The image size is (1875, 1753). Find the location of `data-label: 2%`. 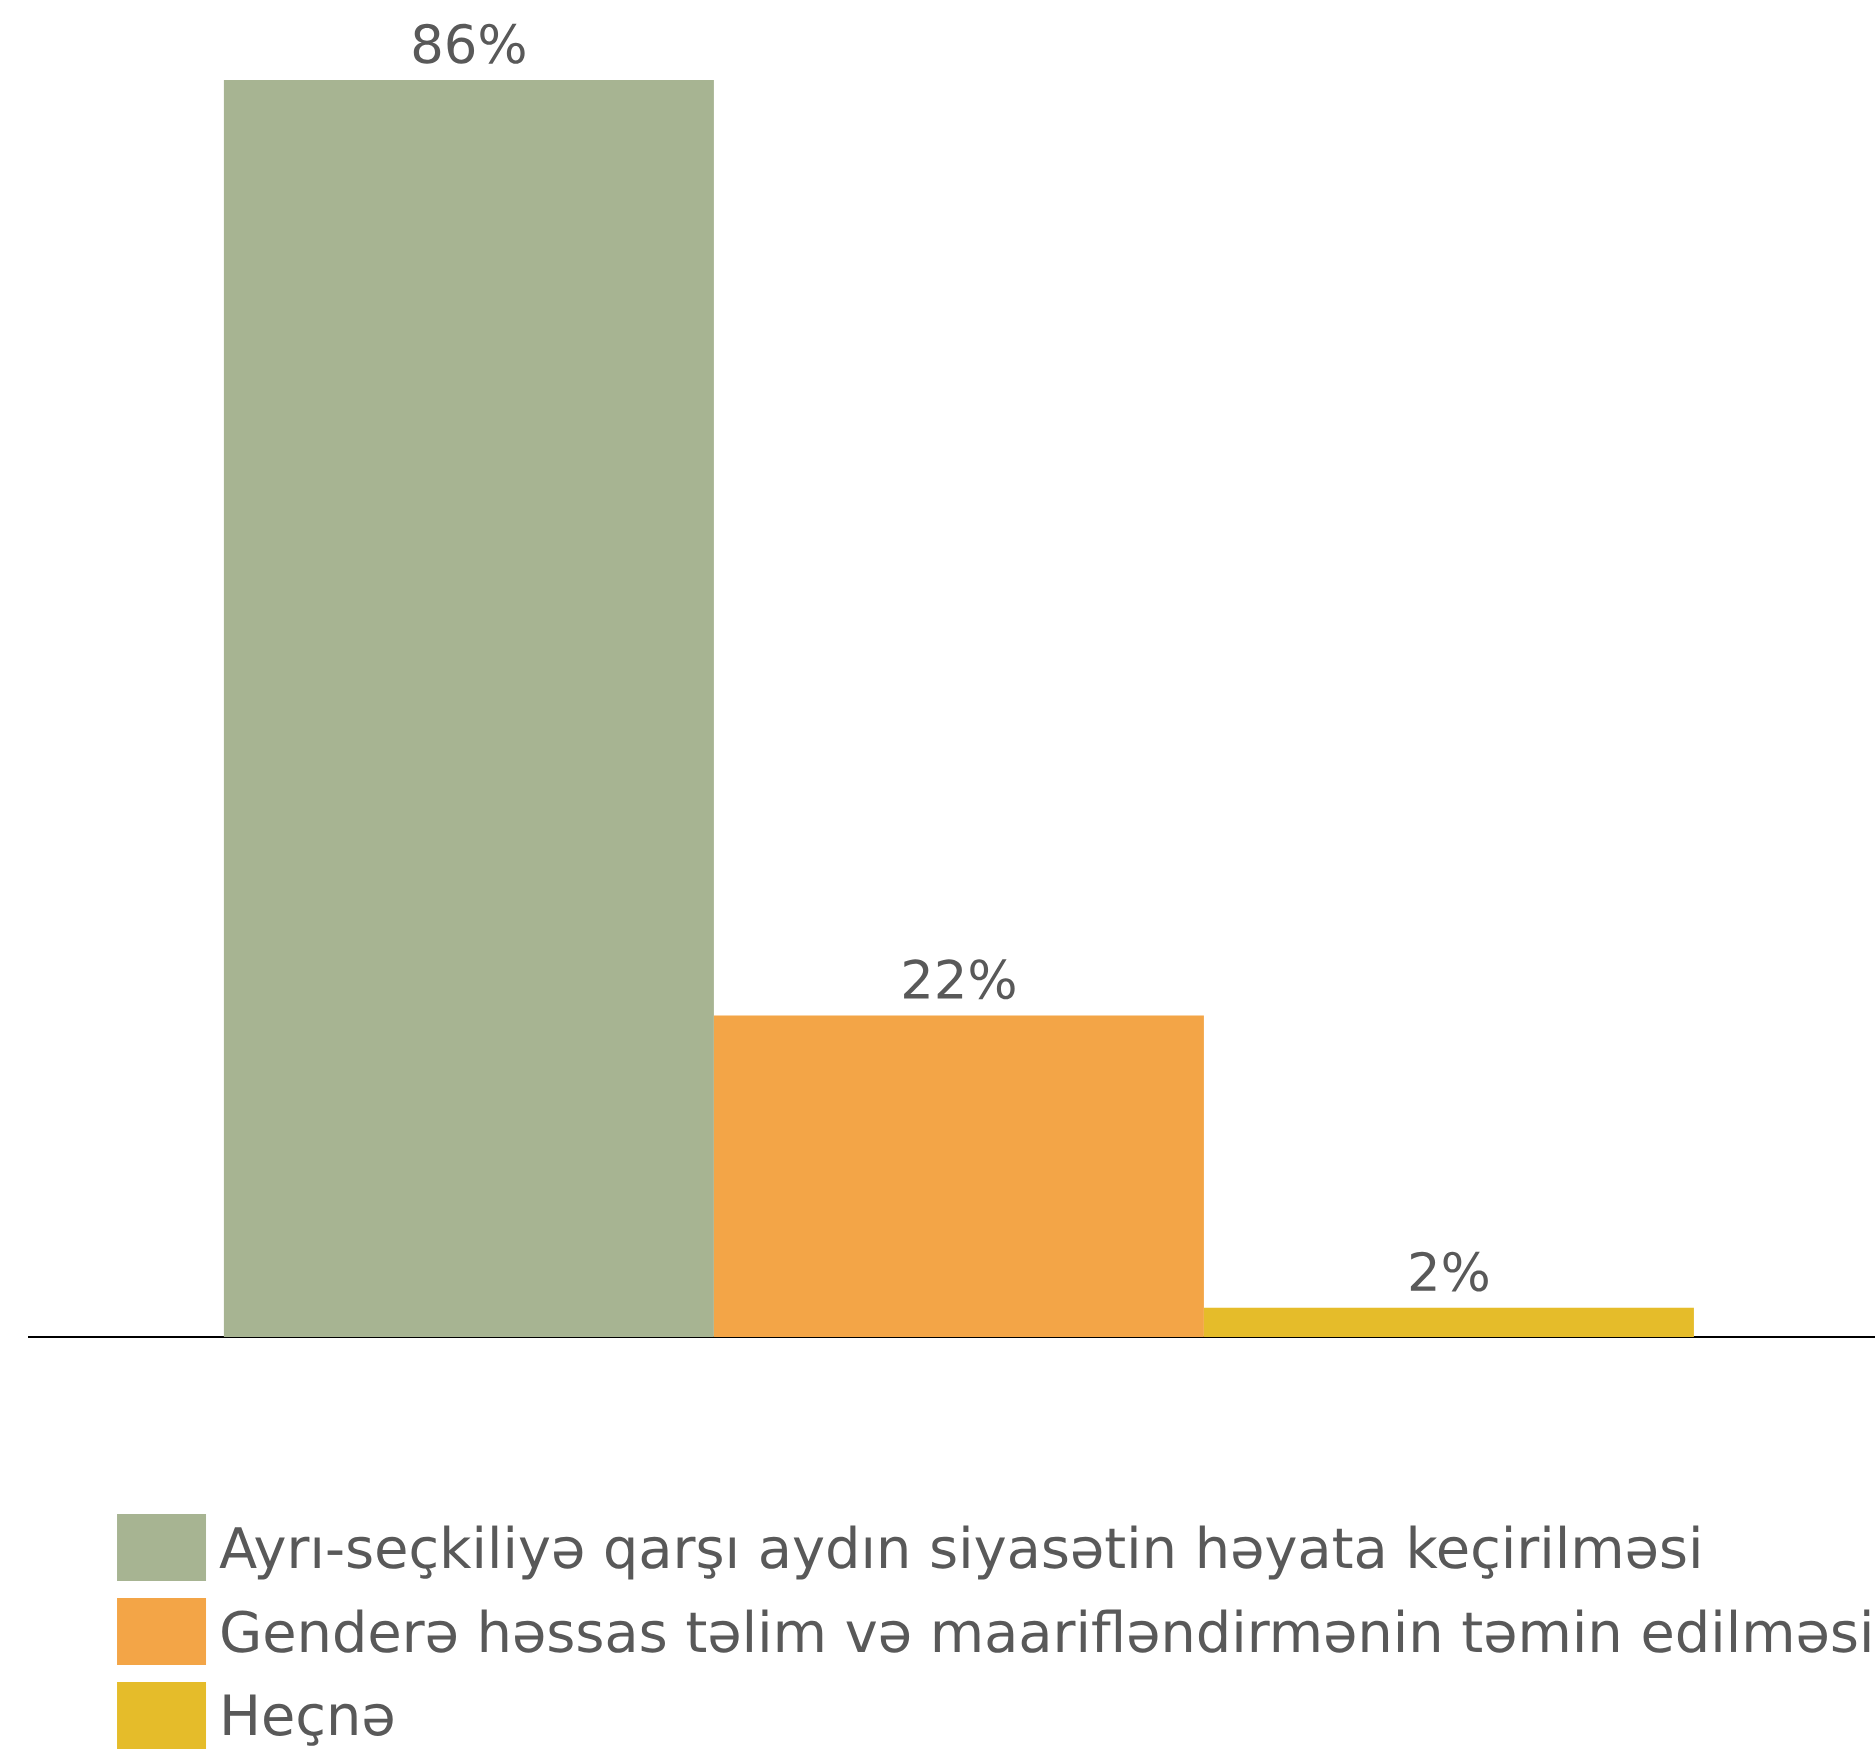

data-label: 2% is located at coordinates (1449, 1271).